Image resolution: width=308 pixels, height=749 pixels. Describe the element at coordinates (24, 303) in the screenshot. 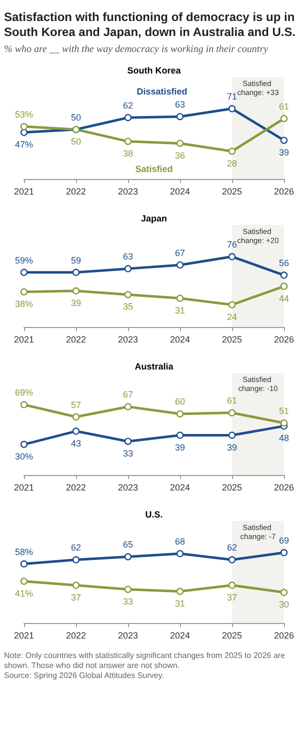

I see `data-label: 38%` at that location.